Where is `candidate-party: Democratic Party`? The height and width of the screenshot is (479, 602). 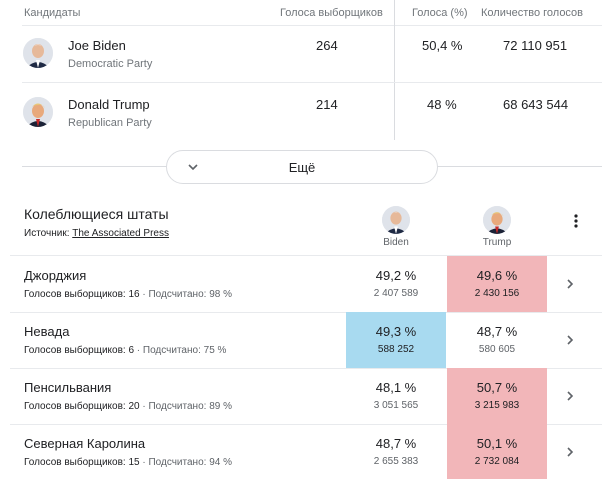
candidate-party: Democratic Party is located at coordinates (110, 64).